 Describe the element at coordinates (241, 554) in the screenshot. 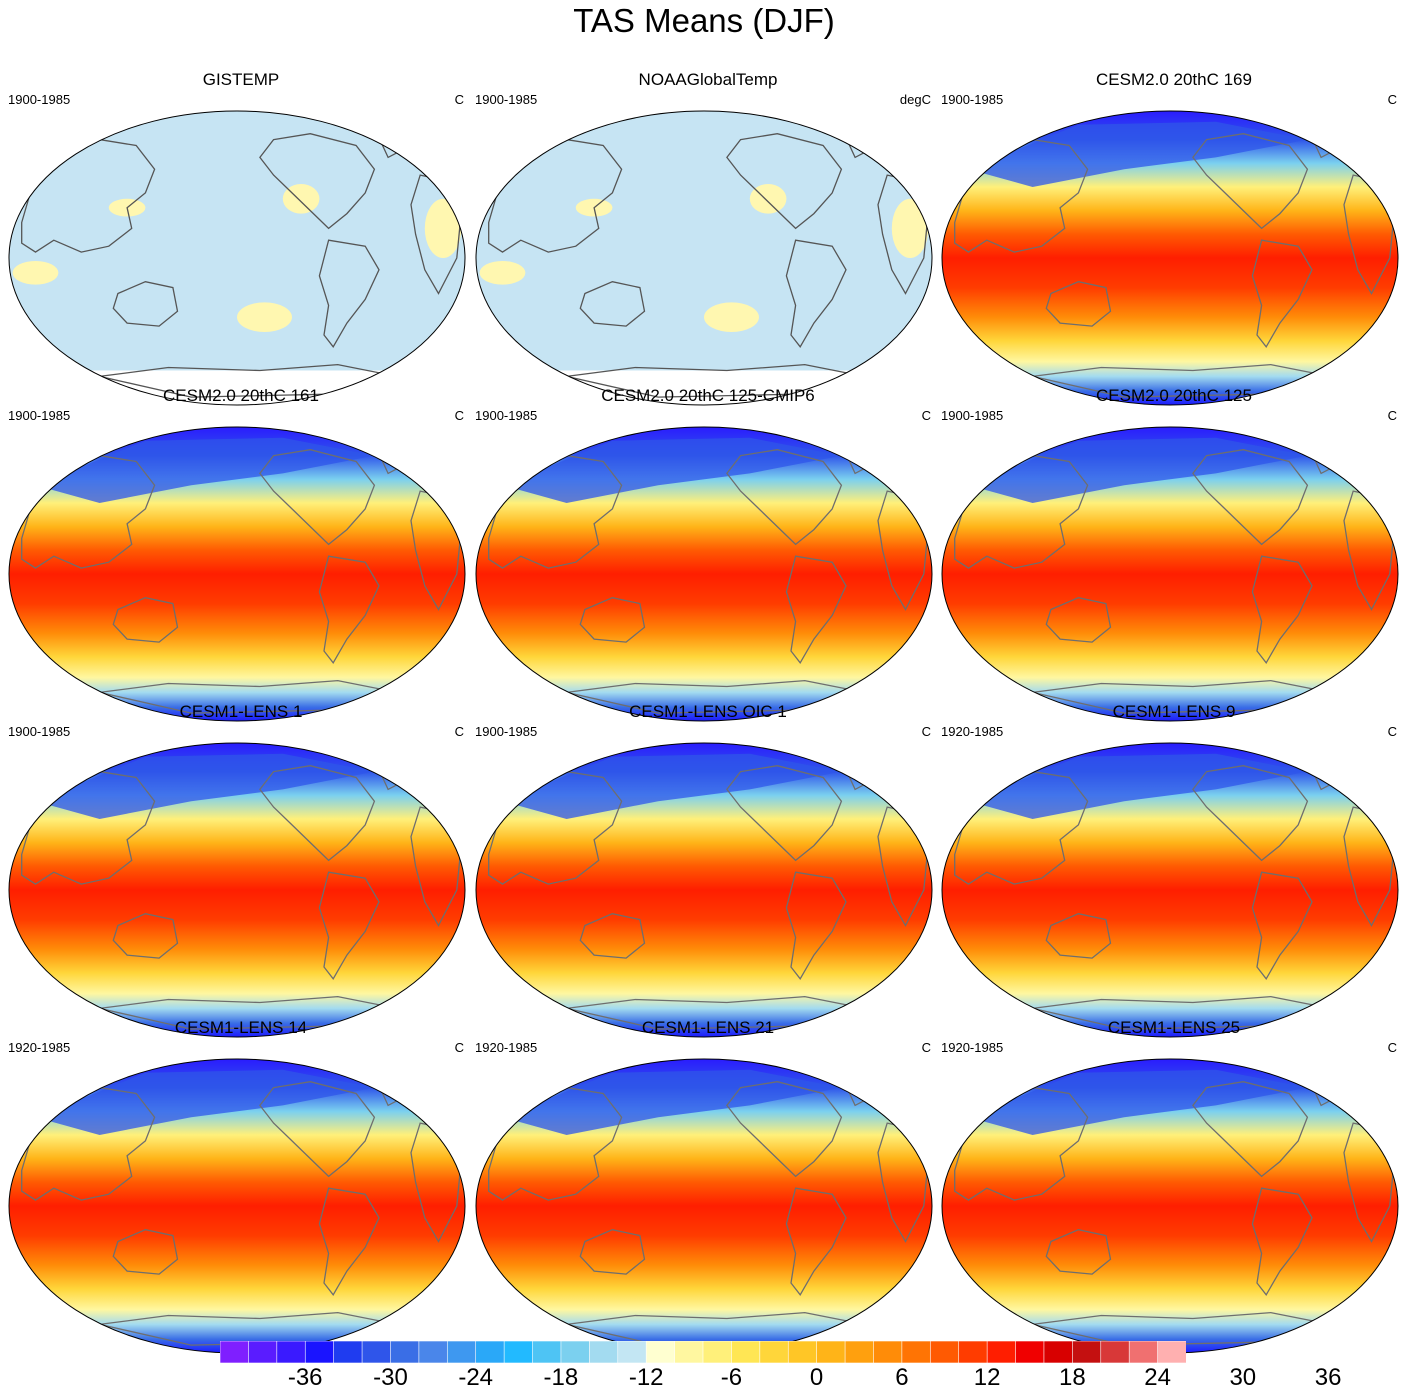

I see `map-panel: CESM2.0 20thC 161 1900-1985 C` at that location.